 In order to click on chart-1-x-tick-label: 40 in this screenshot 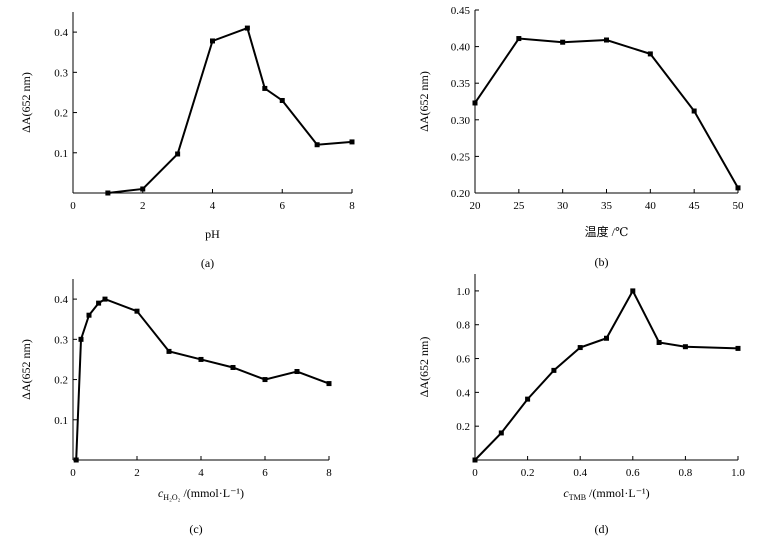, I will do `click(651, 206)`.